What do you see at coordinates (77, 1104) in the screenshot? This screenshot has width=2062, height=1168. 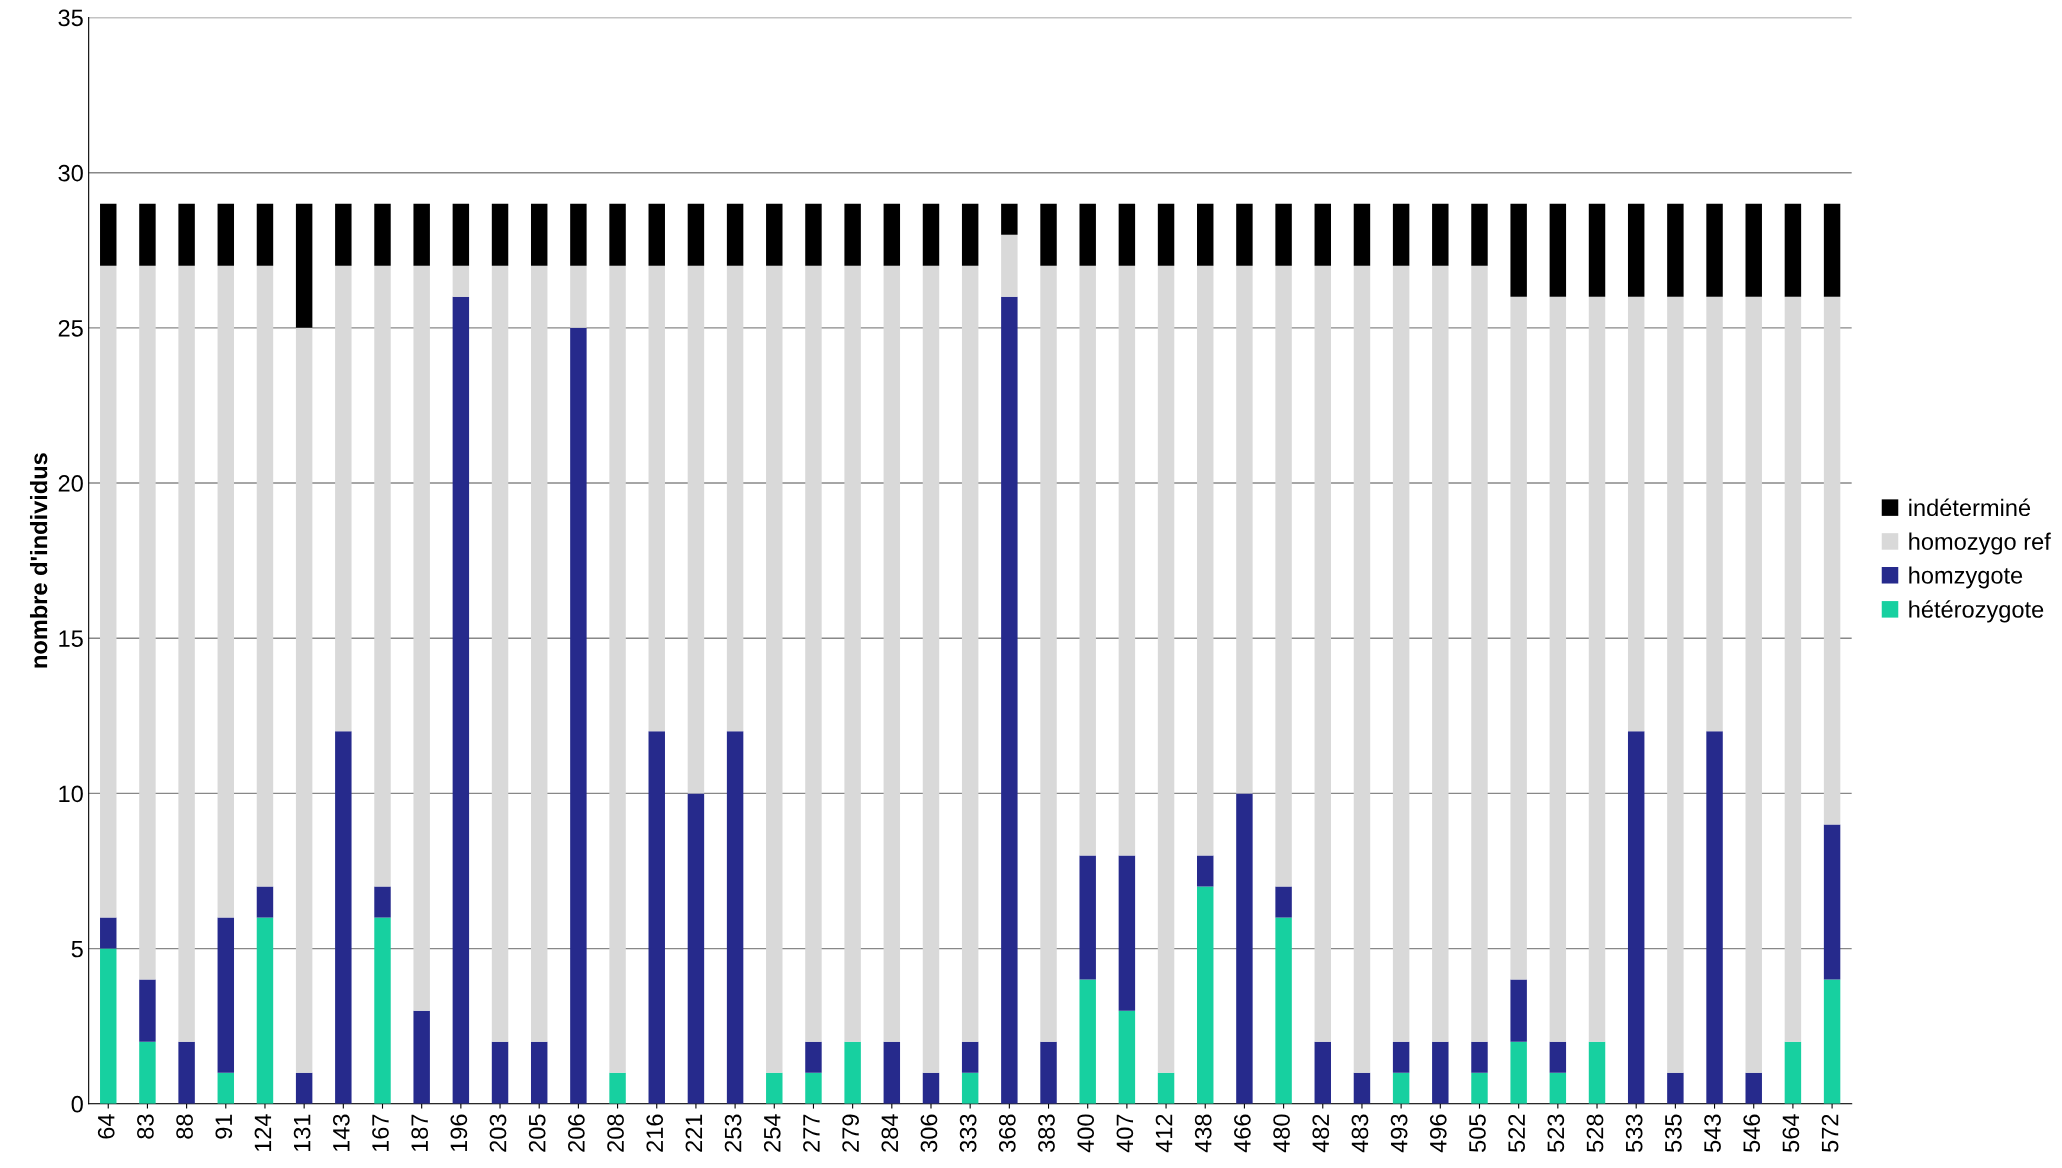 I see `y-tick-label: 0` at bounding box center [77, 1104].